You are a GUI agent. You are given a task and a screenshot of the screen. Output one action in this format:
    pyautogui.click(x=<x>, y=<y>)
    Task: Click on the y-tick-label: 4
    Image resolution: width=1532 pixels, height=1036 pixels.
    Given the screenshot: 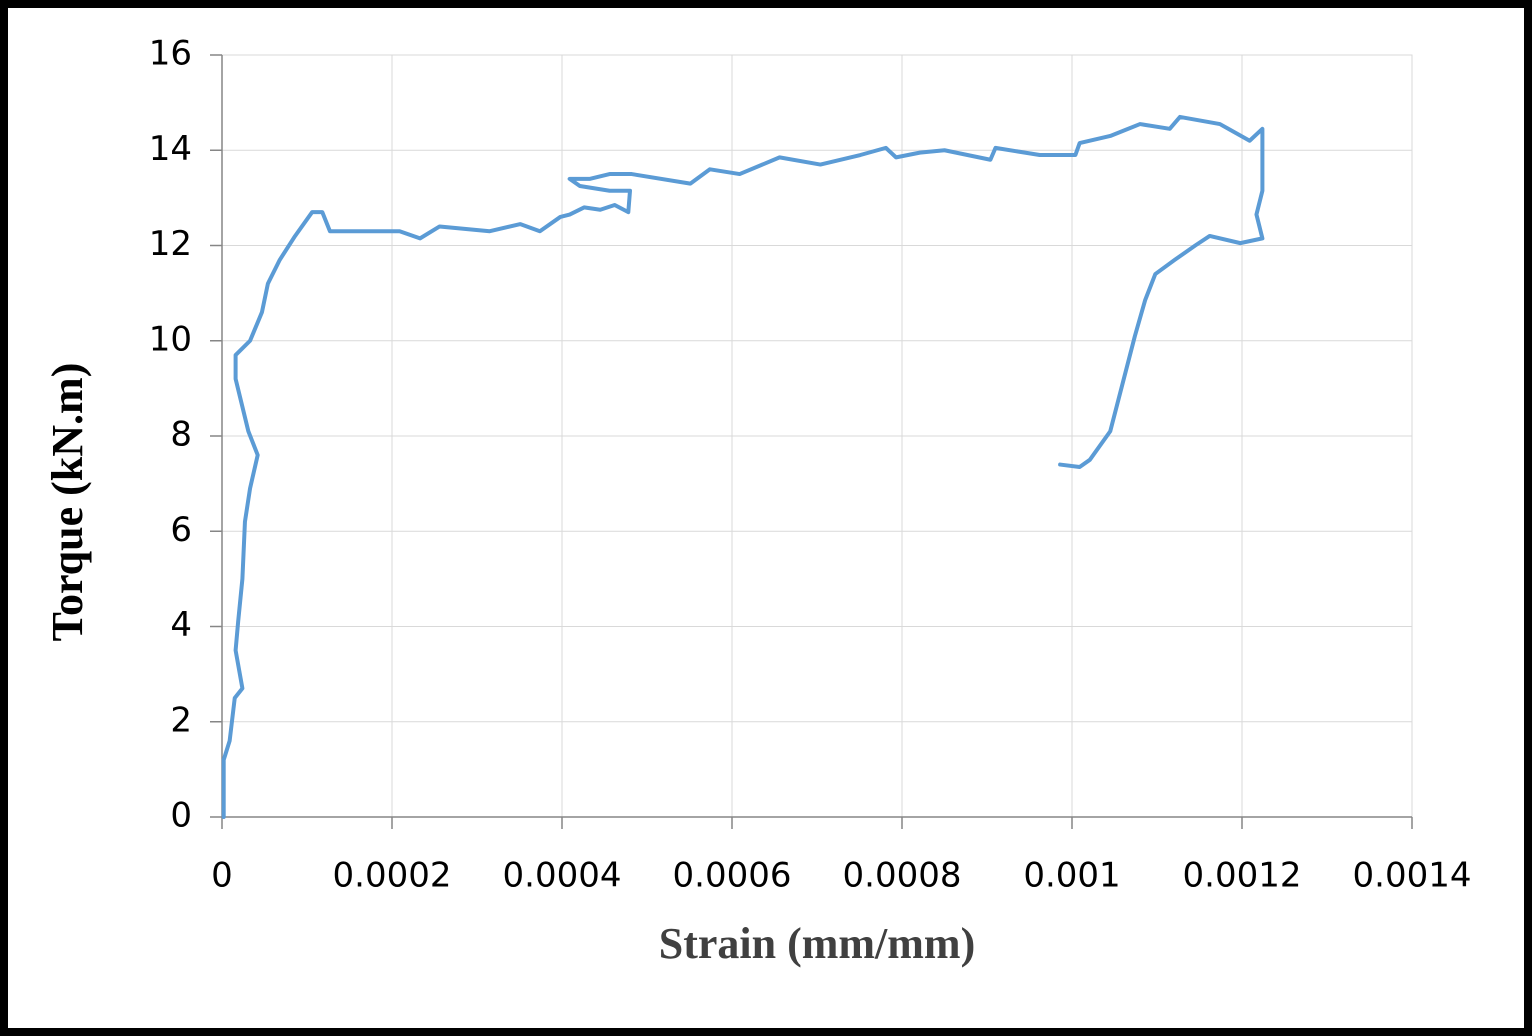 What is the action you would take?
    pyautogui.click(x=181, y=625)
    